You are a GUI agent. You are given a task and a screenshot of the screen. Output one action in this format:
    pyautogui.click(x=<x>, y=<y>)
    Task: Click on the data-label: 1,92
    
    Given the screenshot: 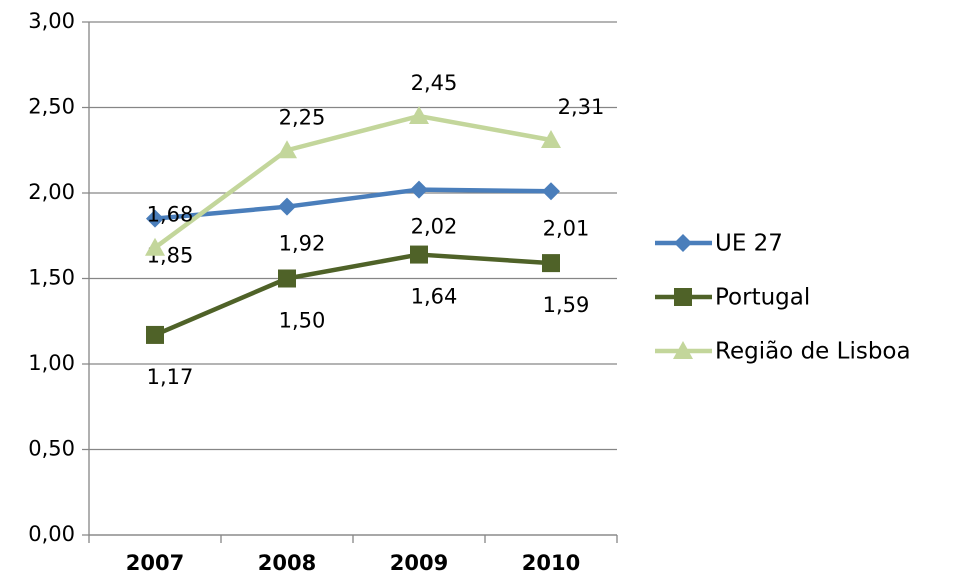 What is the action you would take?
    pyautogui.click(x=302, y=244)
    